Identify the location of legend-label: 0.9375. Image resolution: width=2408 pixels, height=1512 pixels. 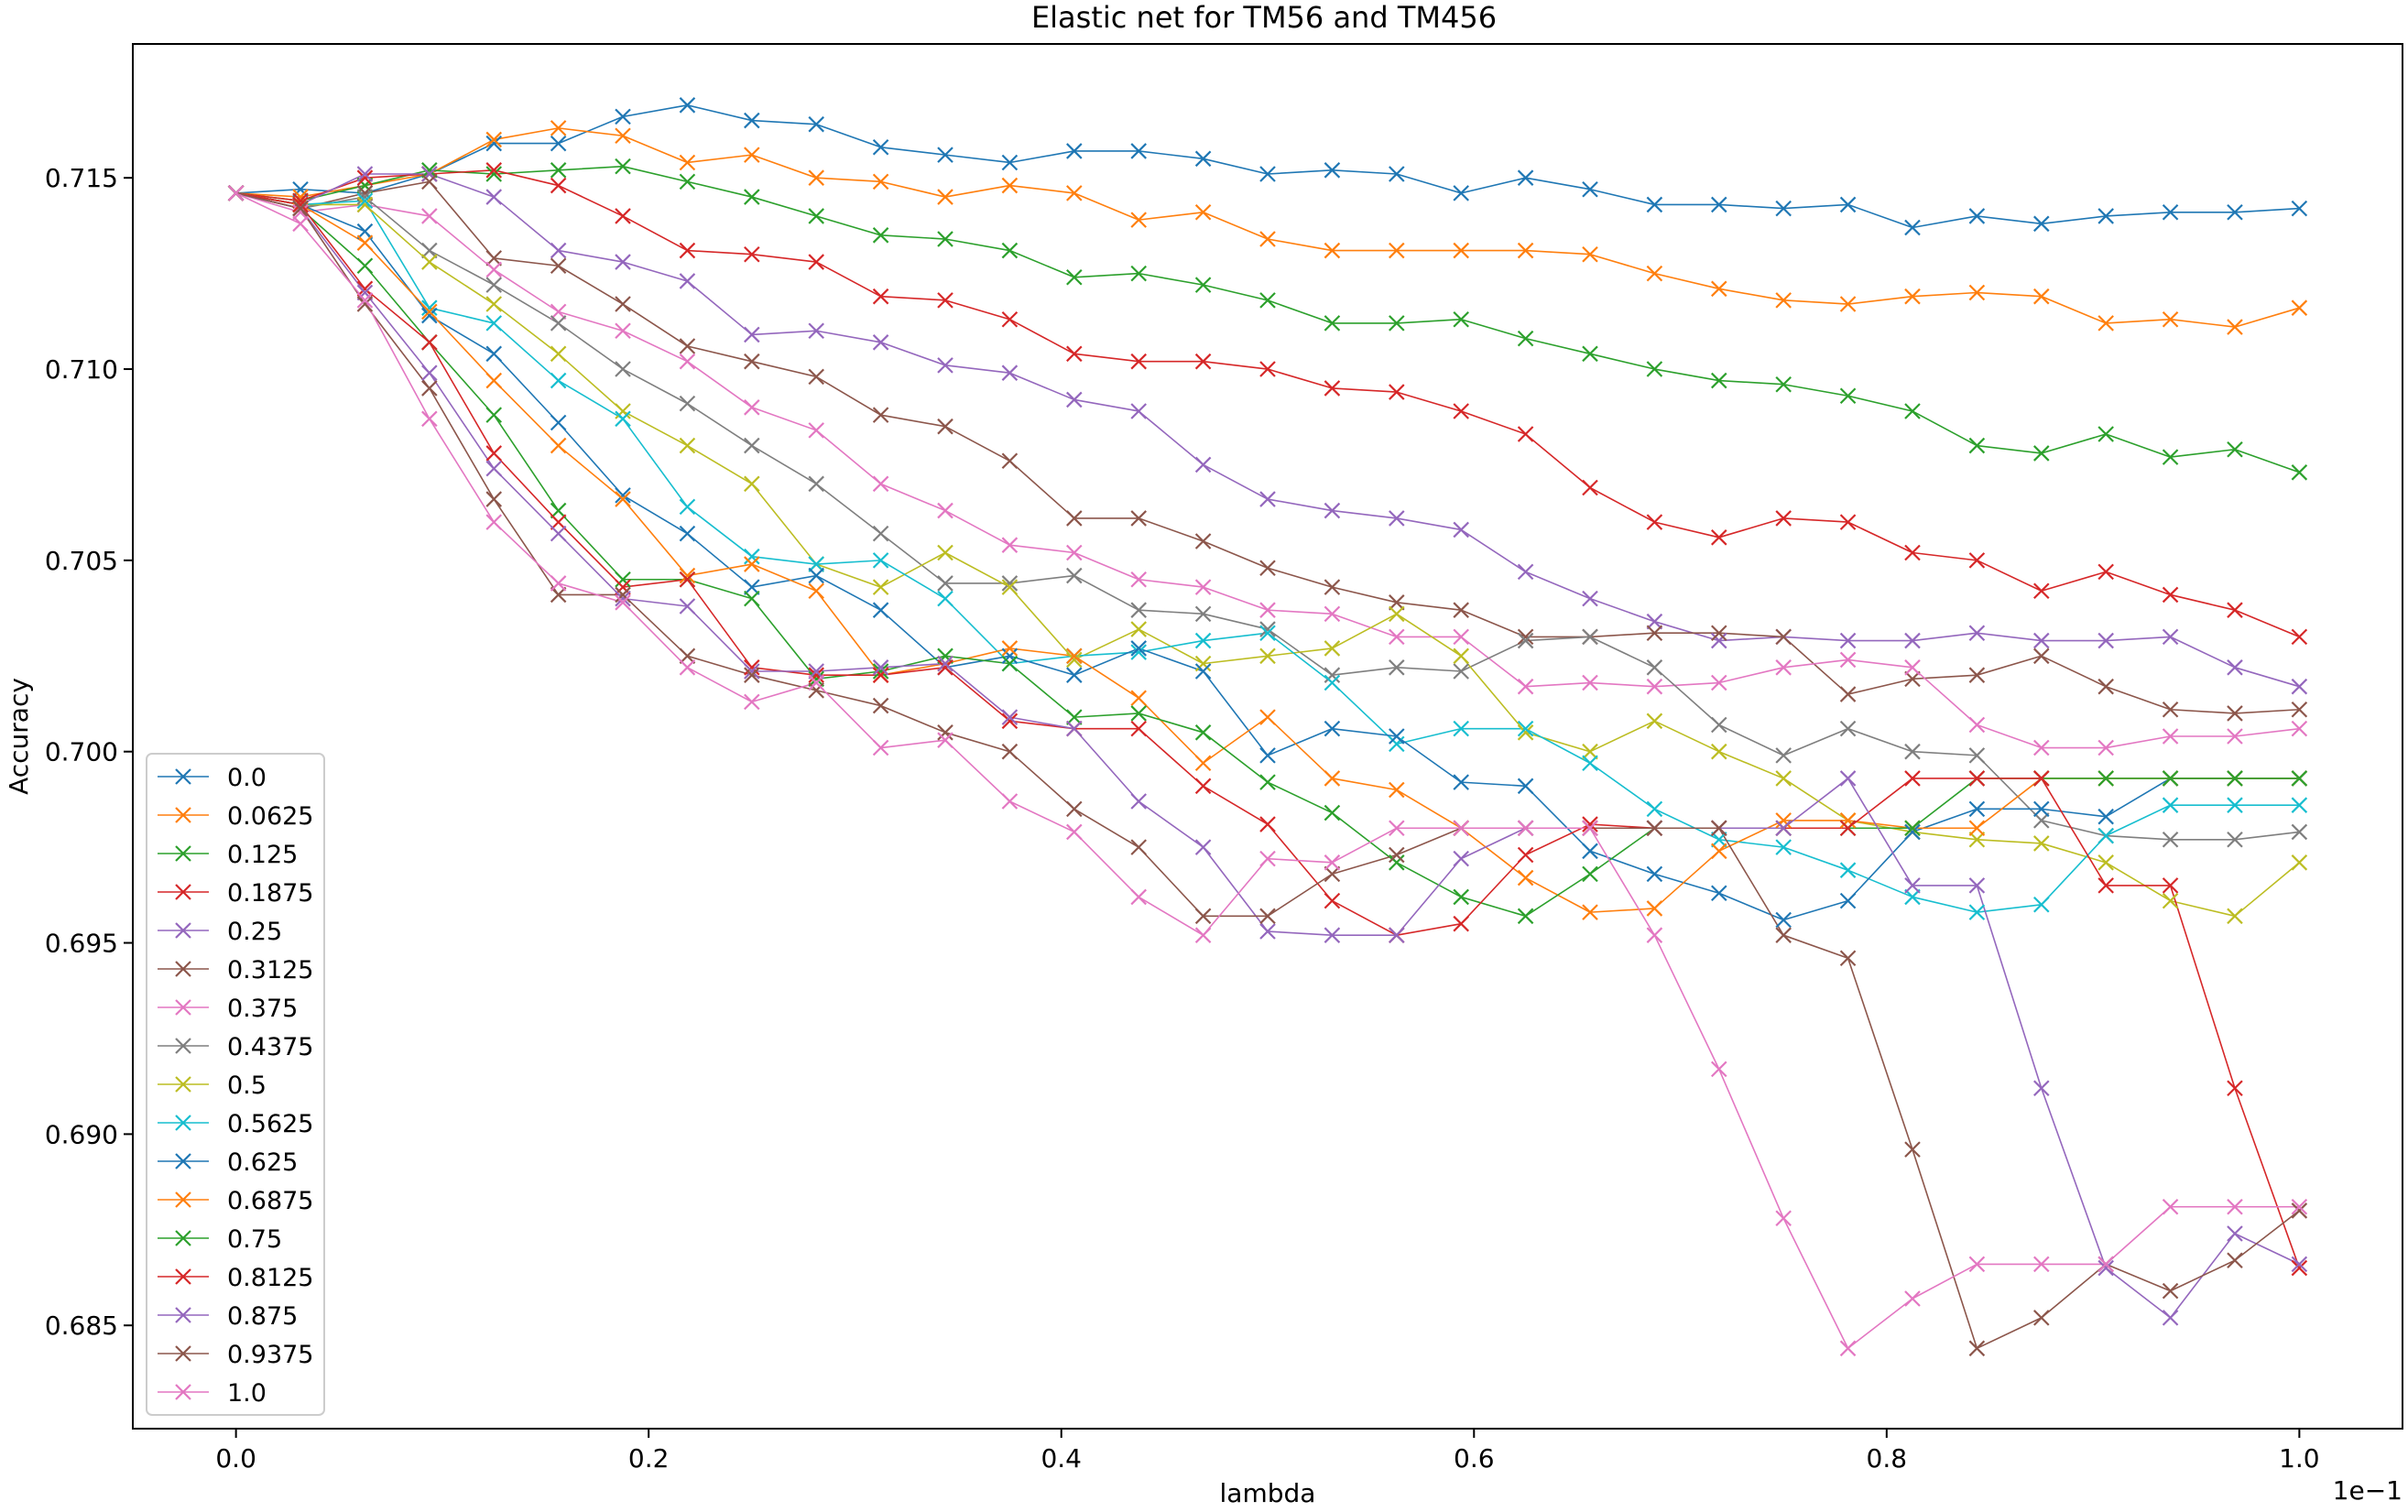
(270, 1355).